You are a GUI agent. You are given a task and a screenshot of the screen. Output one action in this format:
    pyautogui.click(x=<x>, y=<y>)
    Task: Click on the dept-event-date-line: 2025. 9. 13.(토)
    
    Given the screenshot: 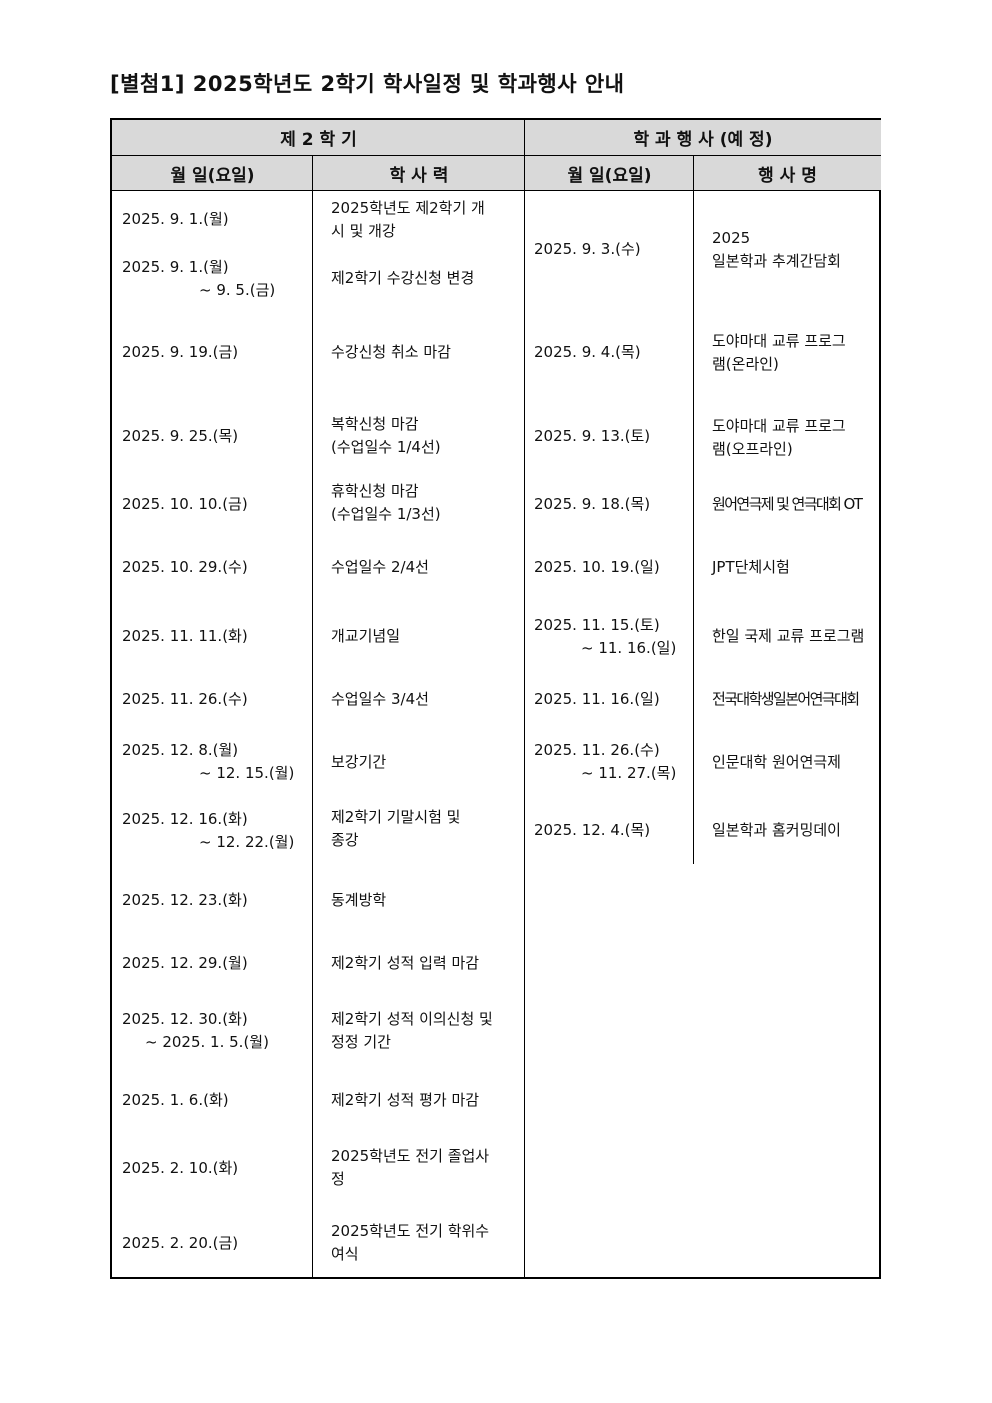 What is the action you would take?
    pyautogui.click(x=592, y=436)
    